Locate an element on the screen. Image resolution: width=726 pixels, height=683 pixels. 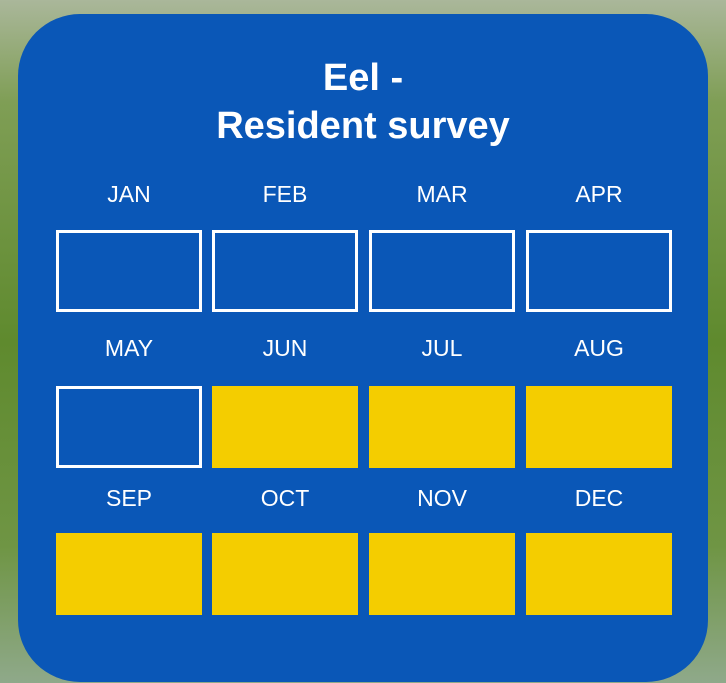
month-label: NOV is located at coordinates (442, 498).